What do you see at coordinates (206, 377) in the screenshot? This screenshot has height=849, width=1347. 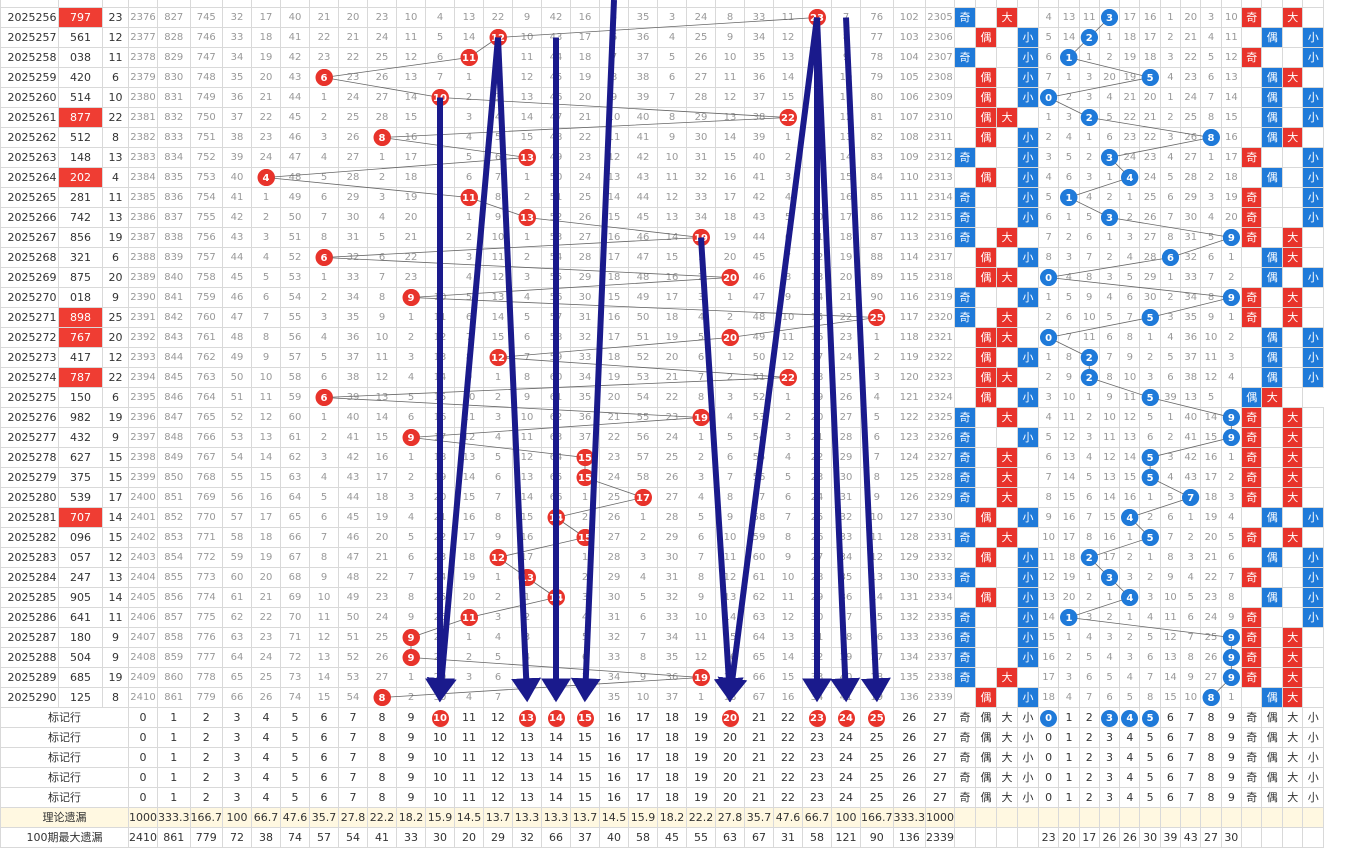 I see `missing-count: 763` at bounding box center [206, 377].